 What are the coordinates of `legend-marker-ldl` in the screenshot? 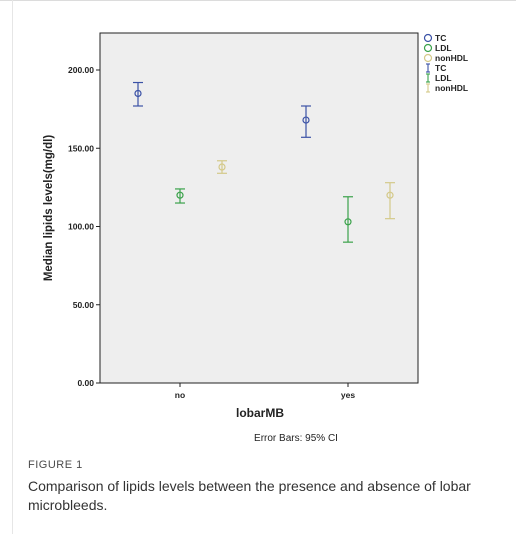 It's located at (428, 48).